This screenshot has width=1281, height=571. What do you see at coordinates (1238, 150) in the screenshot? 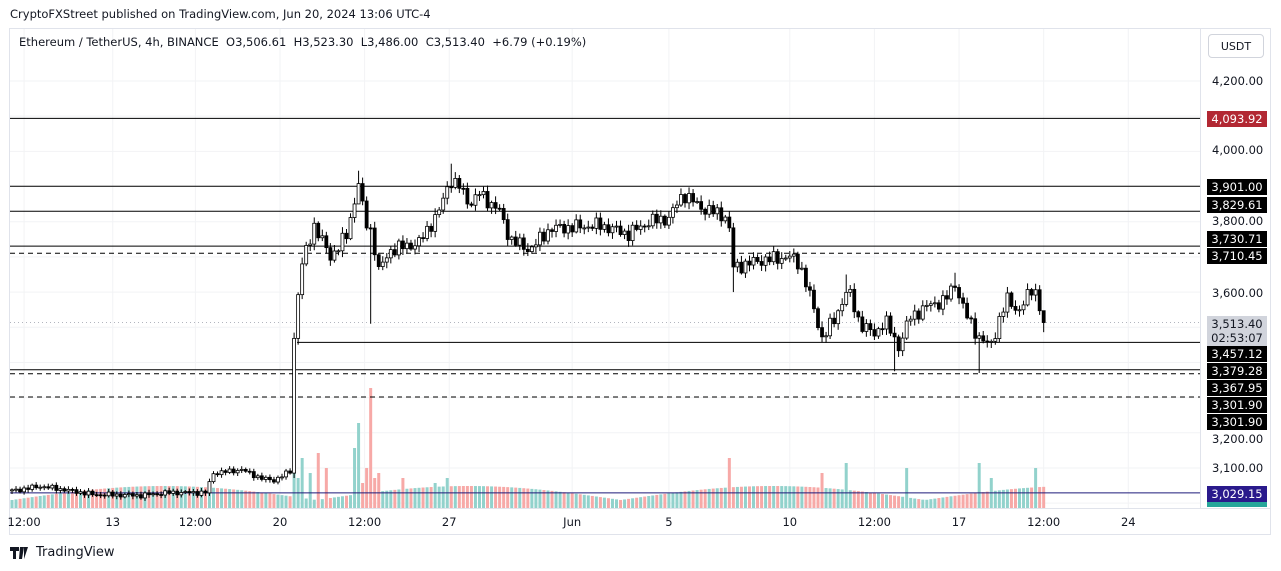
I see `price-tick-label: 4,000.00` at bounding box center [1238, 150].